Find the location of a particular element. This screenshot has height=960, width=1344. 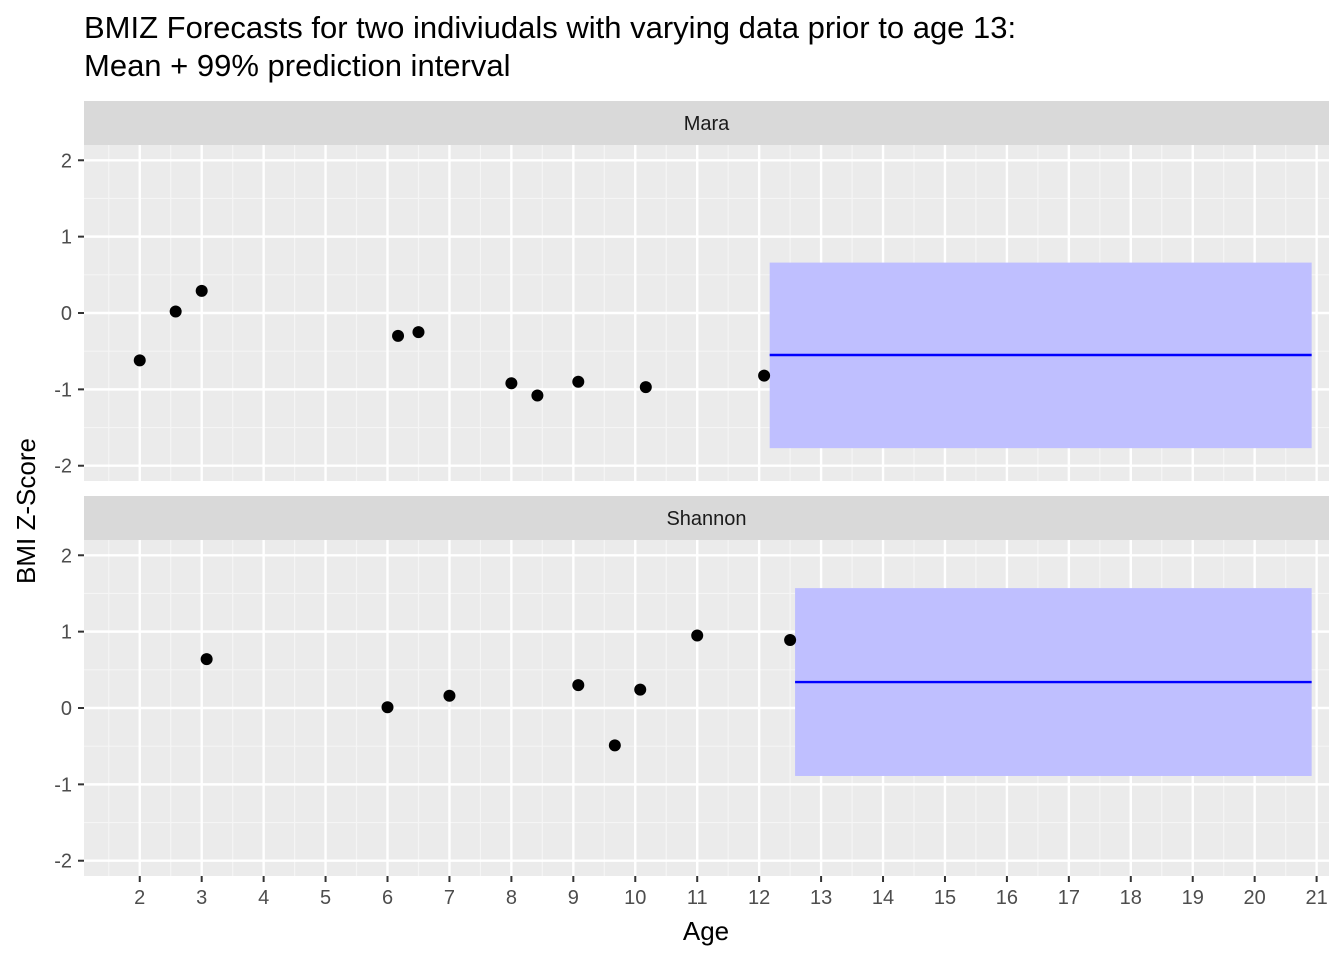

x-tick-label: 21 is located at coordinates (1316, 898).